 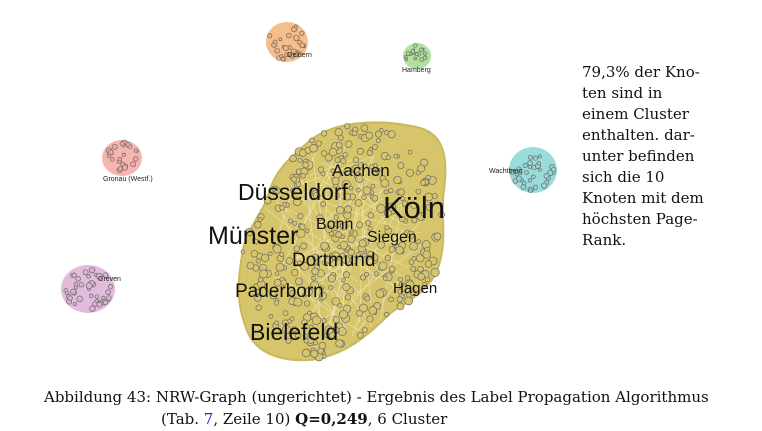 I want to click on red-cluster-nodes, so click(x=122, y=156).